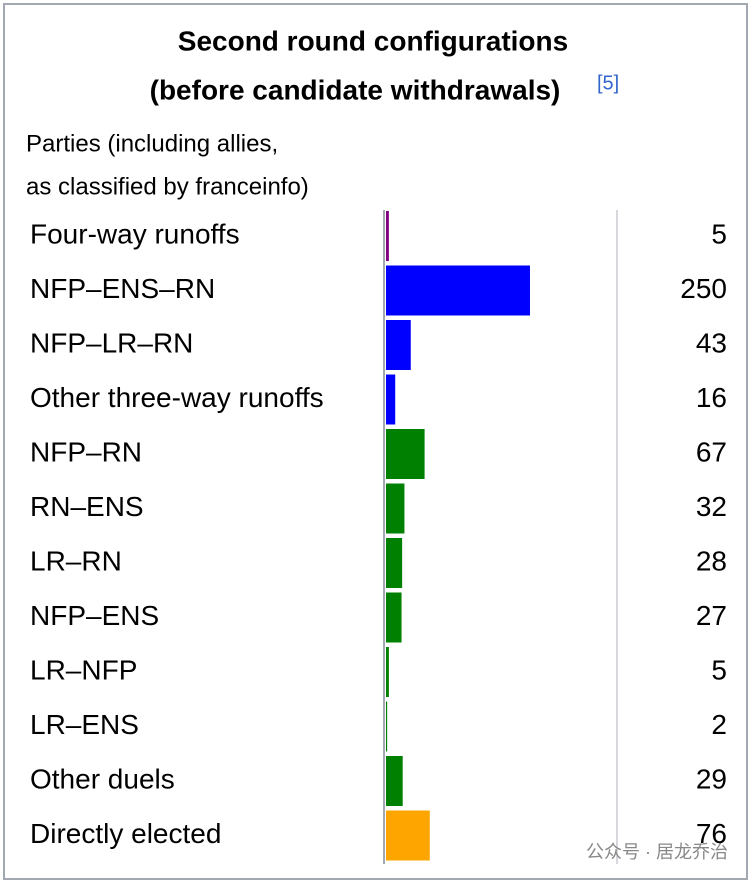 The image size is (752, 884). What do you see at coordinates (711, 451) in the screenshot?
I see `value-label: 67` at bounding box center [711, 451].